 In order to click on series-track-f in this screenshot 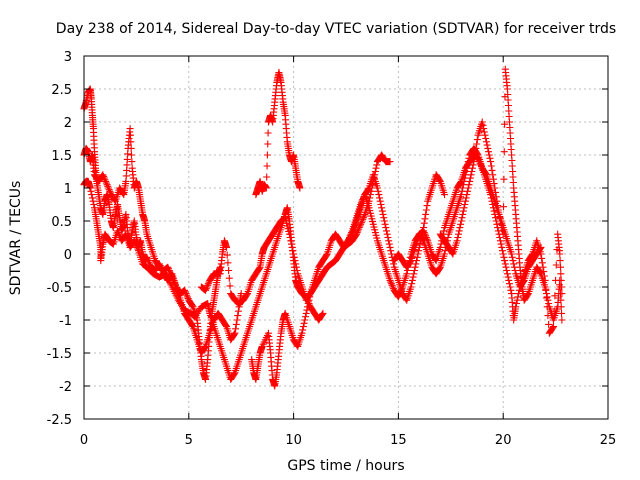, I will do `click(348, 280)`.